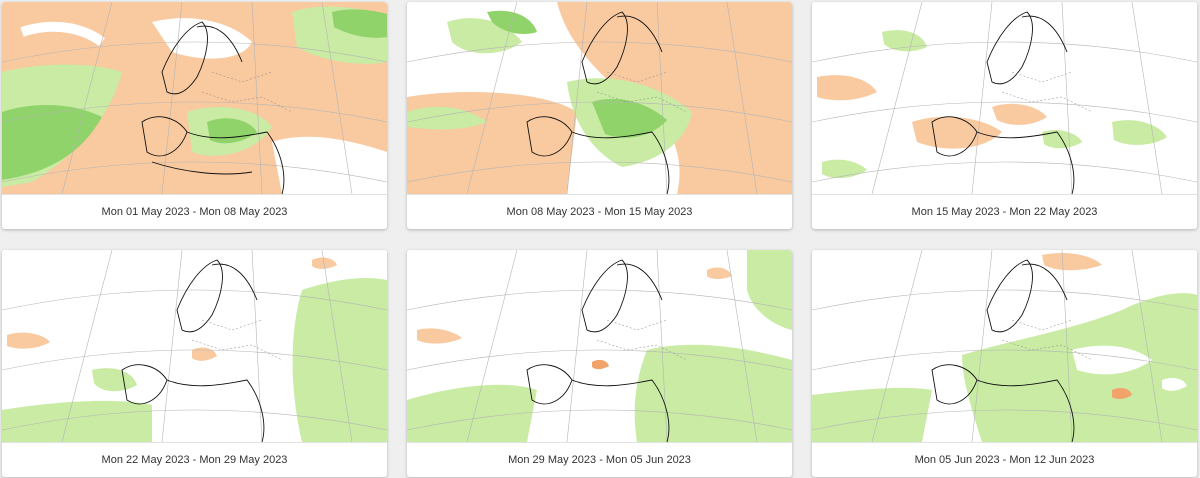 This screenshot has width=1200, height=478. What do you see at coordinates (194, 459) in the screenshot?
I see `date-range-label: Mon 22 May 2023 - Mon 29 May 2023` at bounding box center [194, 459].